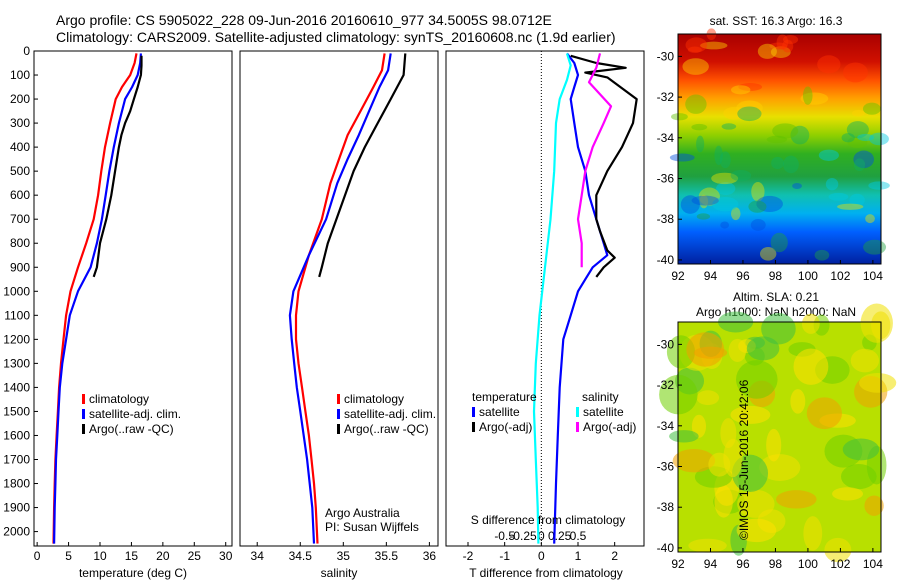  I want to click on temperature-tick-label: 5, so click(68, 556).